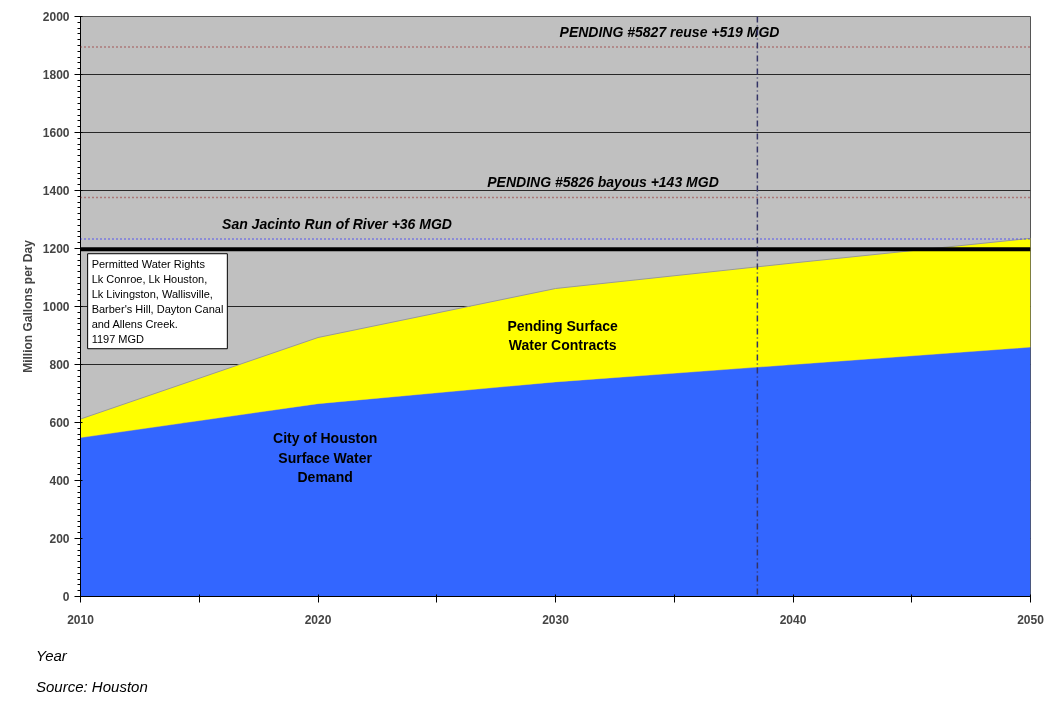 This screenshot has height=721, width=1047. I want to click on y-tick-label: 600, so click(59, 423).